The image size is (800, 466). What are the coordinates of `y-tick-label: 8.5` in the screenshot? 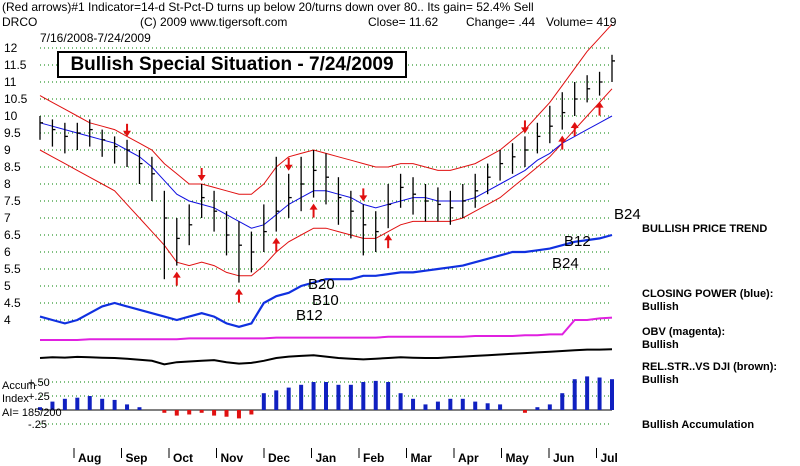 It's located at (12, 167).